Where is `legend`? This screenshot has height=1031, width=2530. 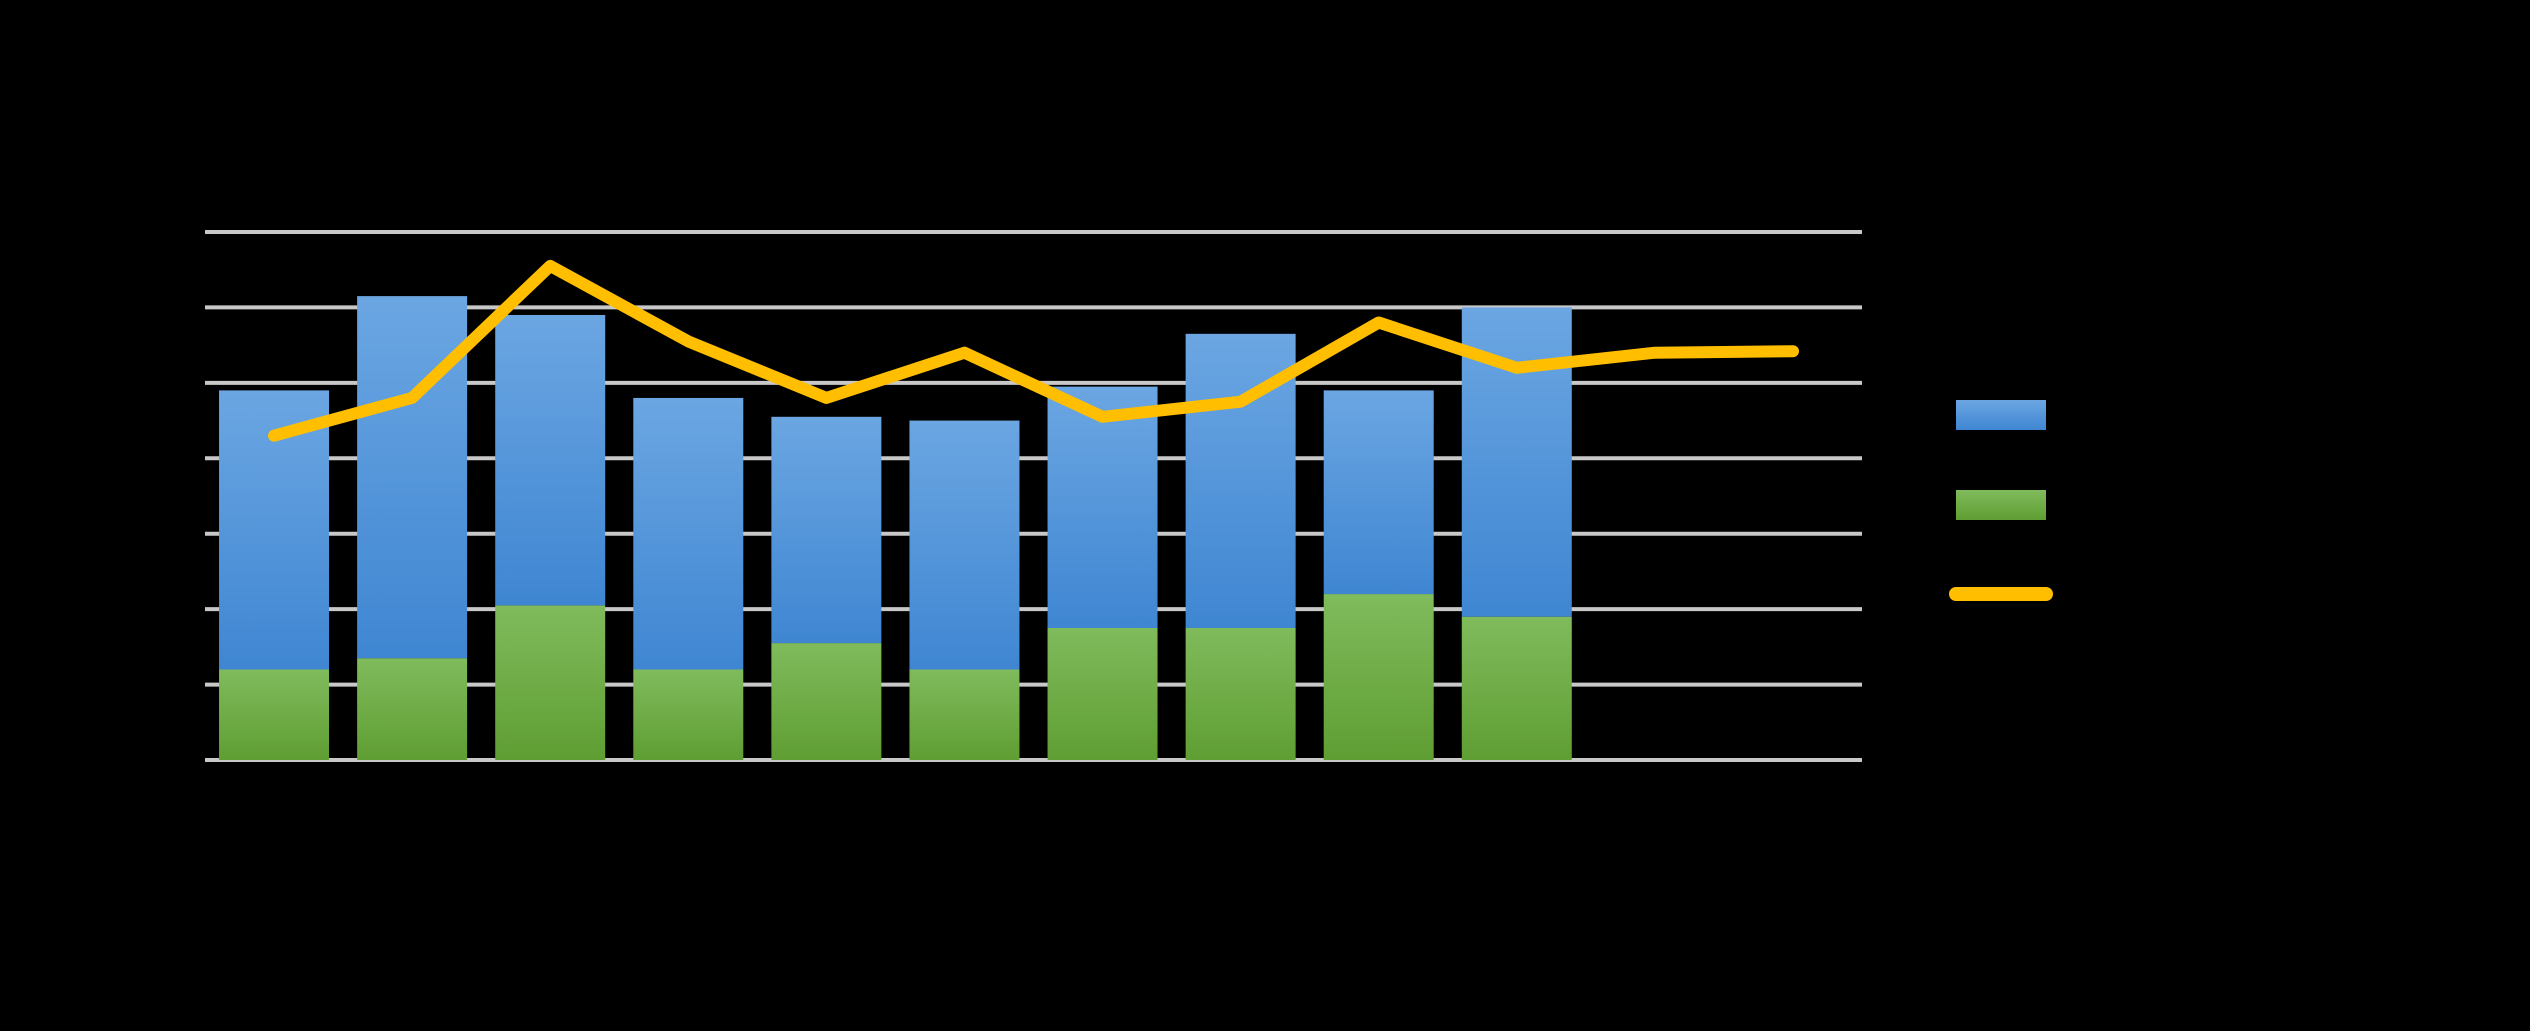 legend is located at coordinates (2001, 500).